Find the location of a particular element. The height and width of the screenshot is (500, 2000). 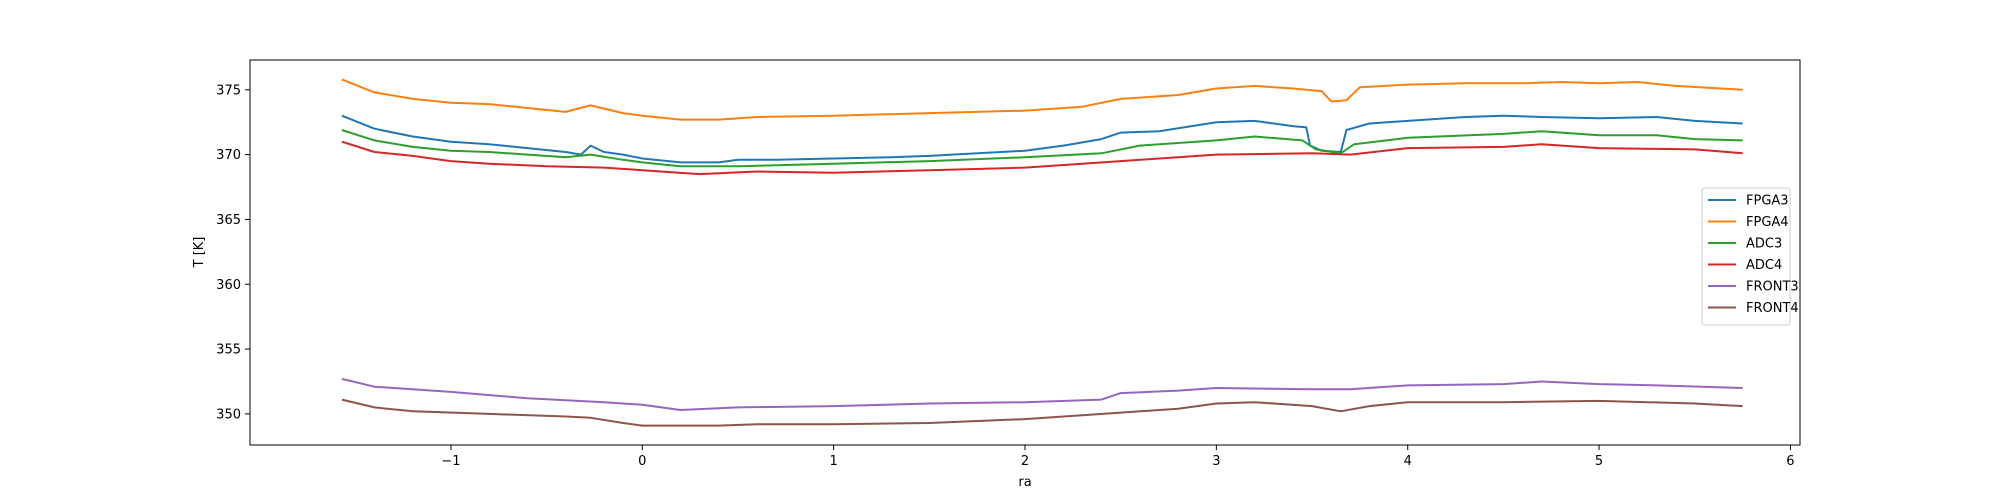

x-axis-ticks: −1 0 1 2 3 4 5 6 is located at coordinates (1118, 457).